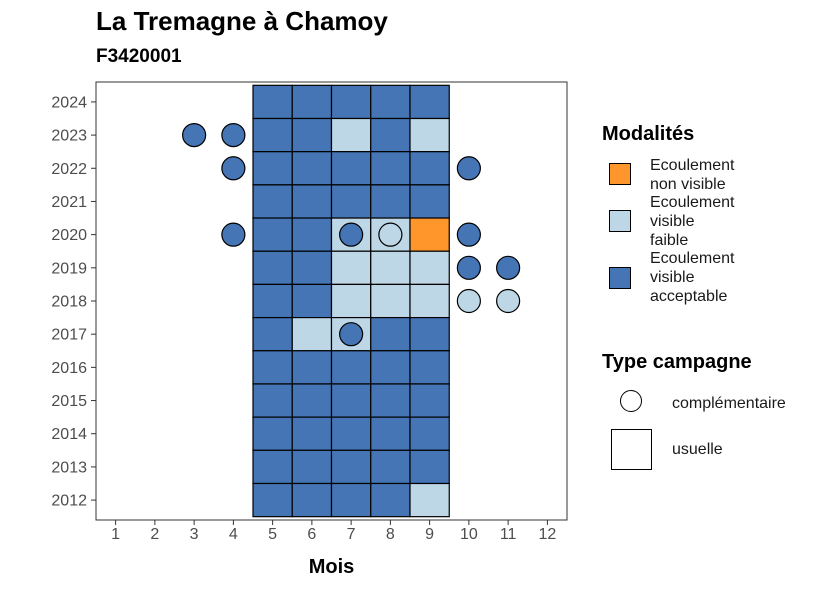 This screenshot has width=826, height=590. What do you see at coordinates (139, 56) in the screenshot?
I see `chart-subtitle: F3420001` at bounding box center [139, 56].